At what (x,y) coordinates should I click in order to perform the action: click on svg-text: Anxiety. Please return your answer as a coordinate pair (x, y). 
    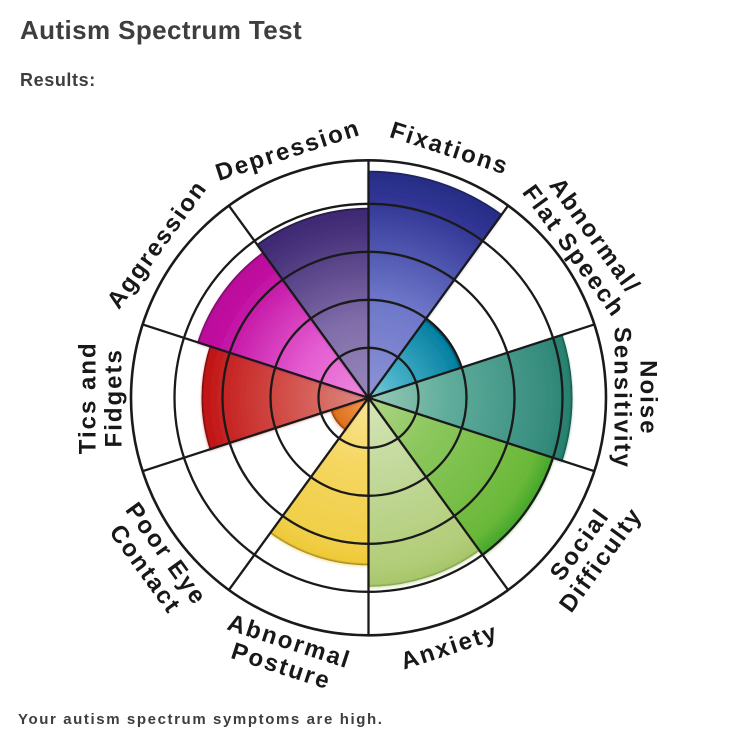
    Looking at the image, I should click on (449, 647).